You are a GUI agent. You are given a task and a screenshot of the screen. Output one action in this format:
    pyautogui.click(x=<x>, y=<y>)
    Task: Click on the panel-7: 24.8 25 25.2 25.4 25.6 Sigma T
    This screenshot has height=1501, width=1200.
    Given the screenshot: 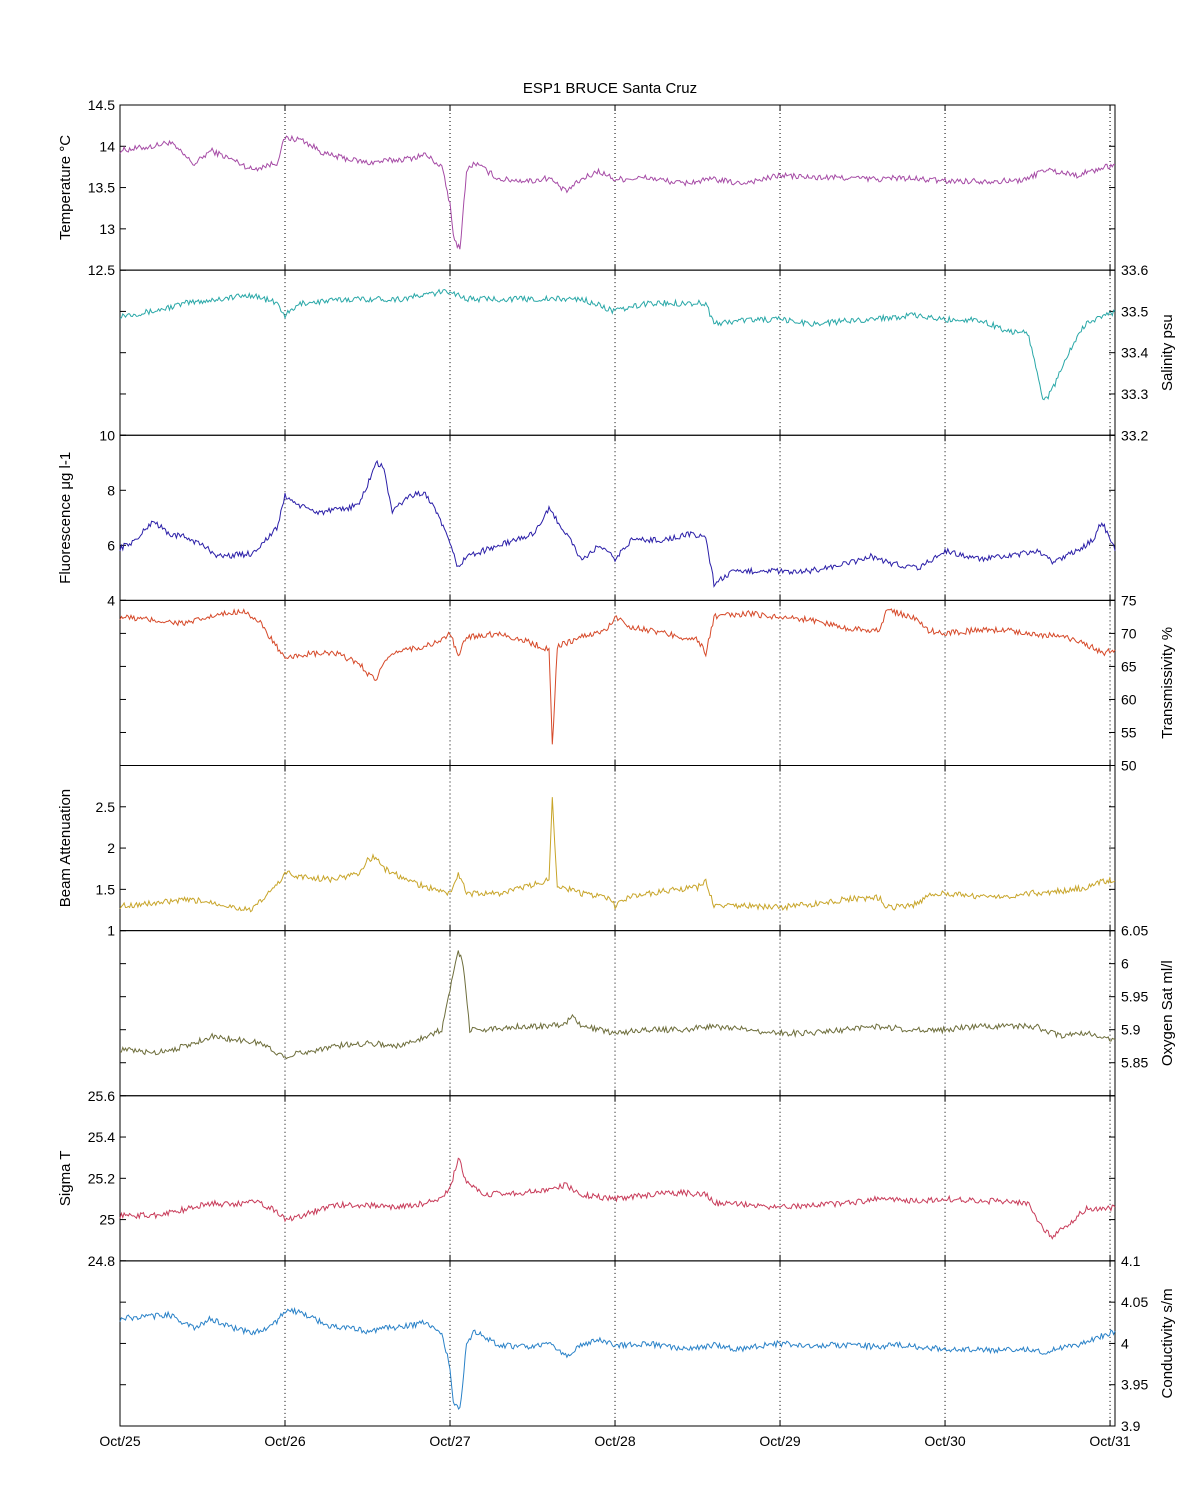 What is the action you would take?
    pyautogui.click(x=586, y=1178)
    